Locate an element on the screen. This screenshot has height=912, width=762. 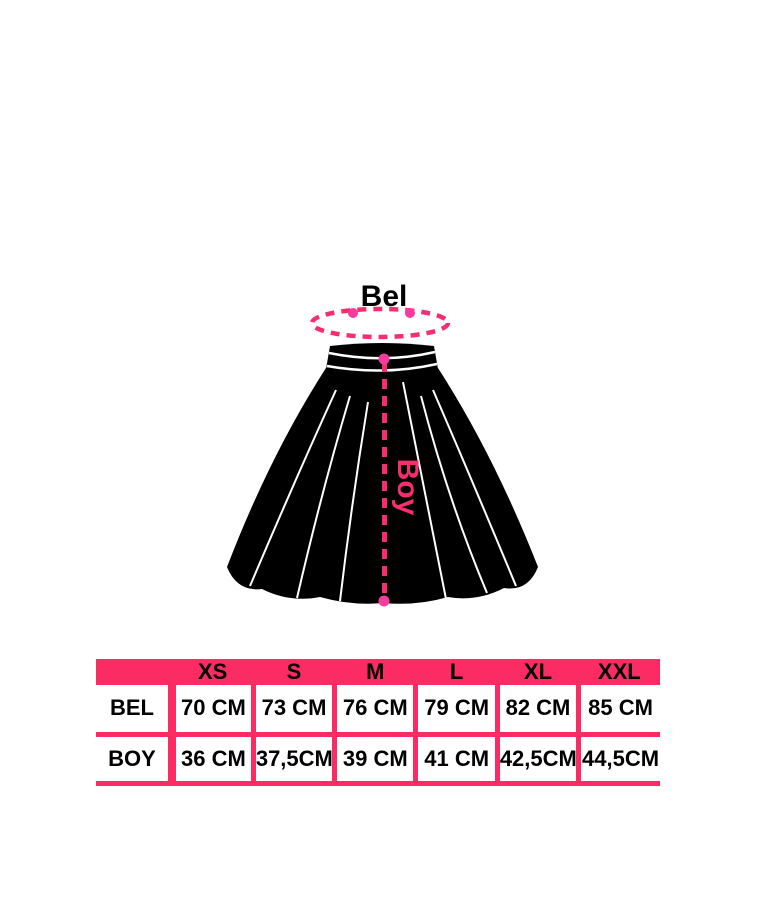
waist-measure-label: Bel is located at coordinates (384, 296).